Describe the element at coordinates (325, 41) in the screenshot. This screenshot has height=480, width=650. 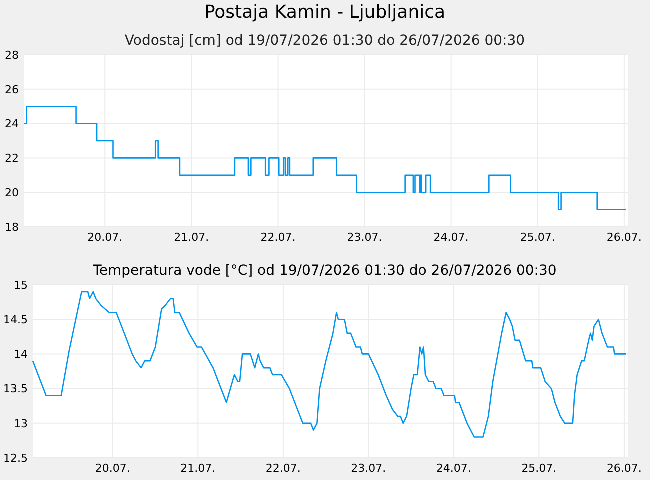
I see `chart-subtitle: Vodostaj [cm] od 19/07/2026 01:30 do 26/07/2026 00:30` at that location.